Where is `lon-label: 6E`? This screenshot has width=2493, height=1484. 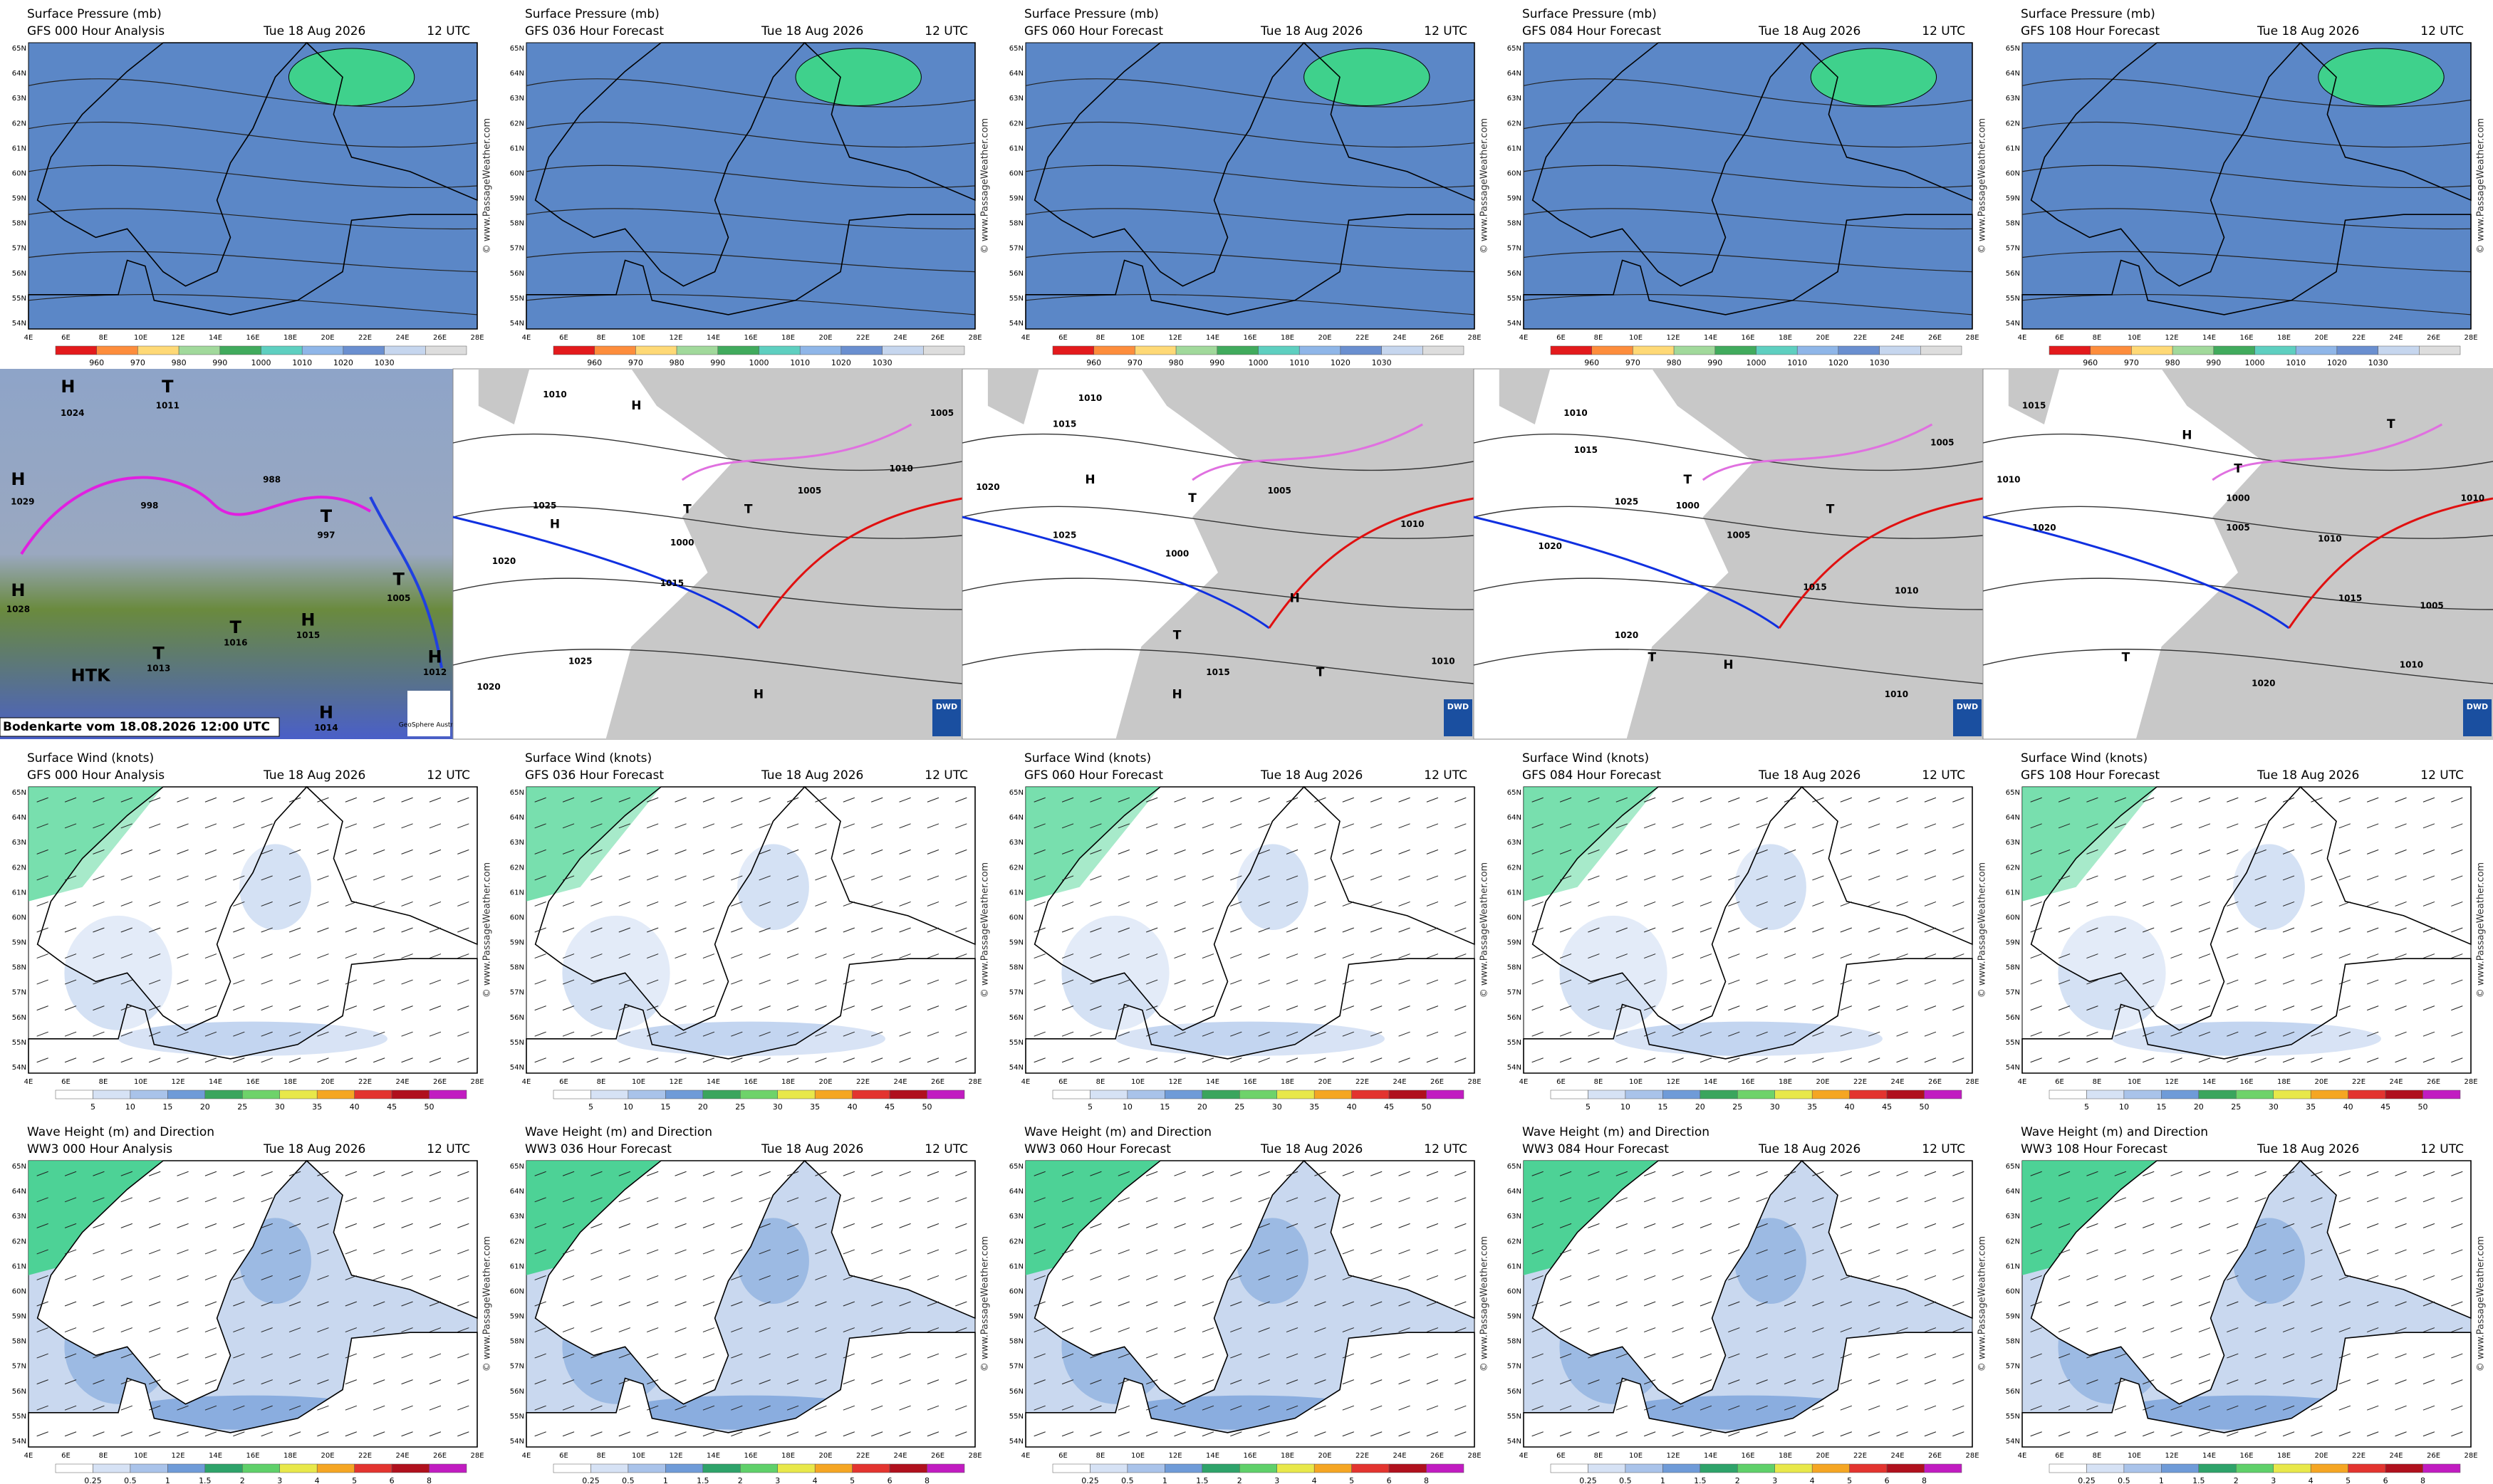 lon-label: 6E is located at coordinates (1561, 1082).